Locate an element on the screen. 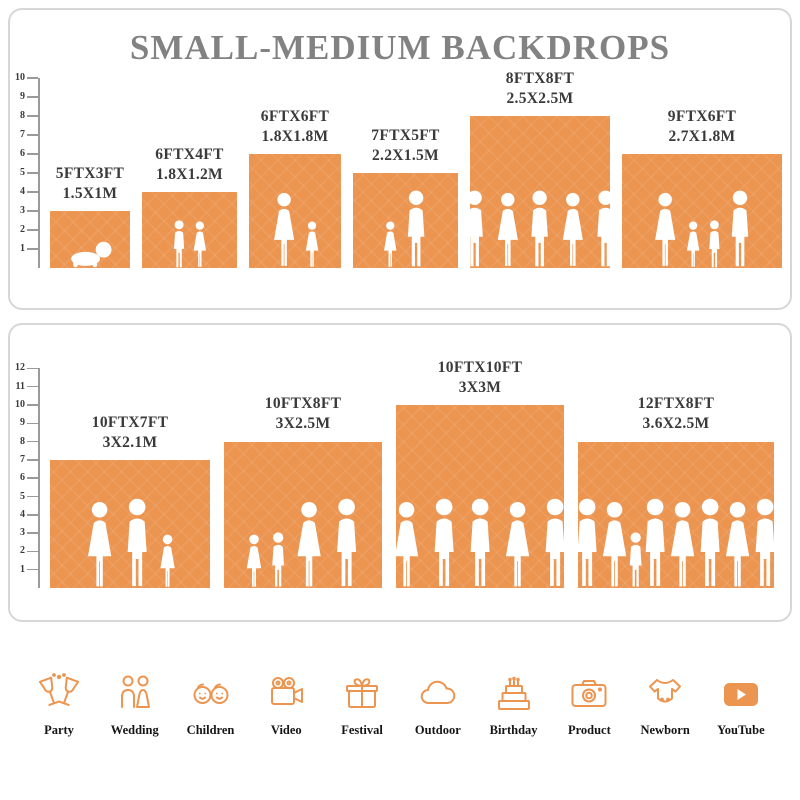 This screenshot has height=800, width=800. baby-silhouette is located at coordinates (90, 254).